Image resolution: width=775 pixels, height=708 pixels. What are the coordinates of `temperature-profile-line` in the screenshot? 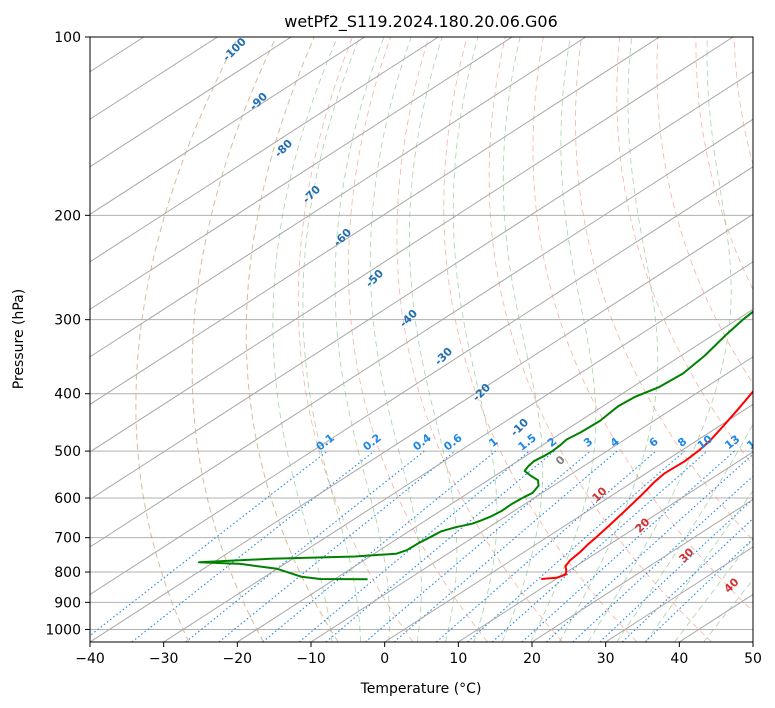 It's located at (647, 485).